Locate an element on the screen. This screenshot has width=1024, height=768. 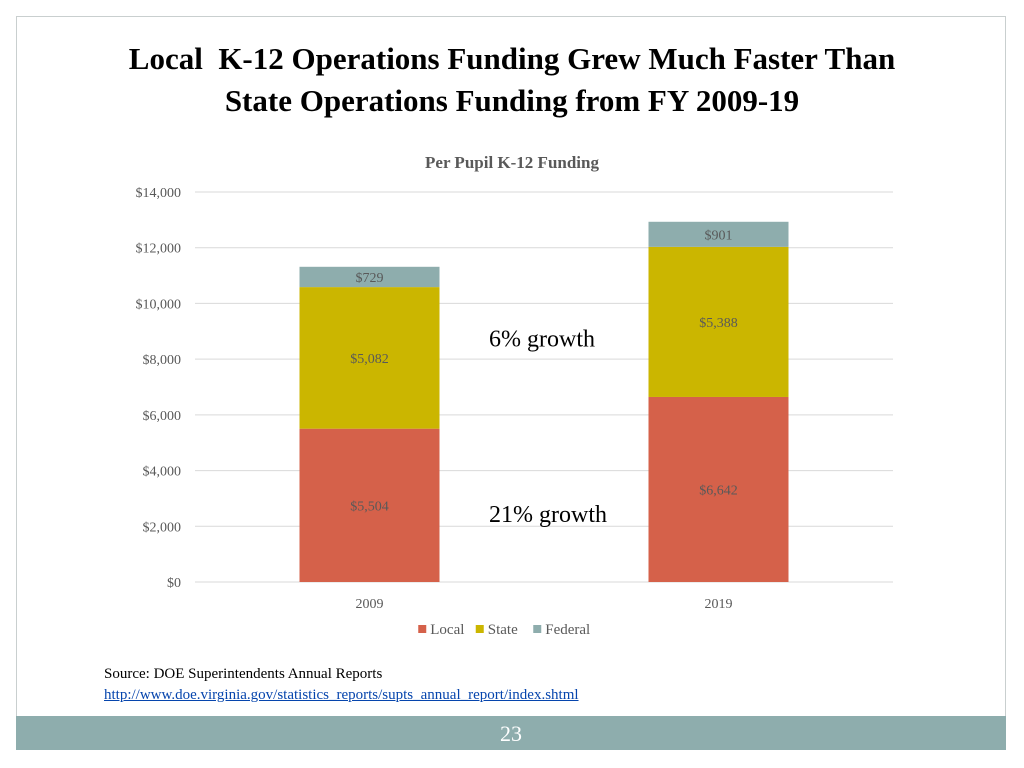
bar-federal-2009 is located at coordinates (369, 277).